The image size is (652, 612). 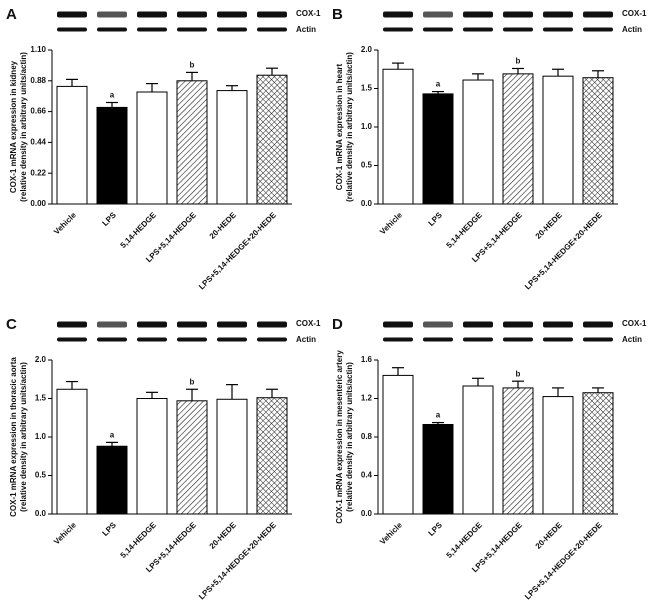 I want to click on y-tick-label: 1.10, so click(x=38, y=49).